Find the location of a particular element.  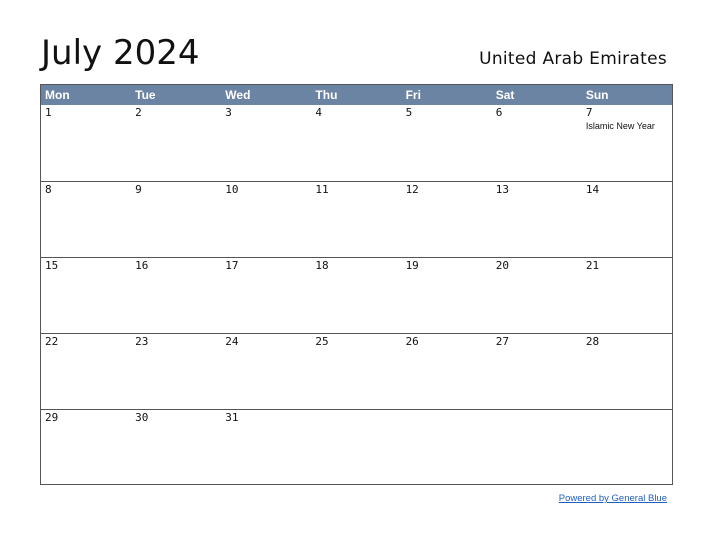

day-number: 22 is located at coordinates (52, 341).